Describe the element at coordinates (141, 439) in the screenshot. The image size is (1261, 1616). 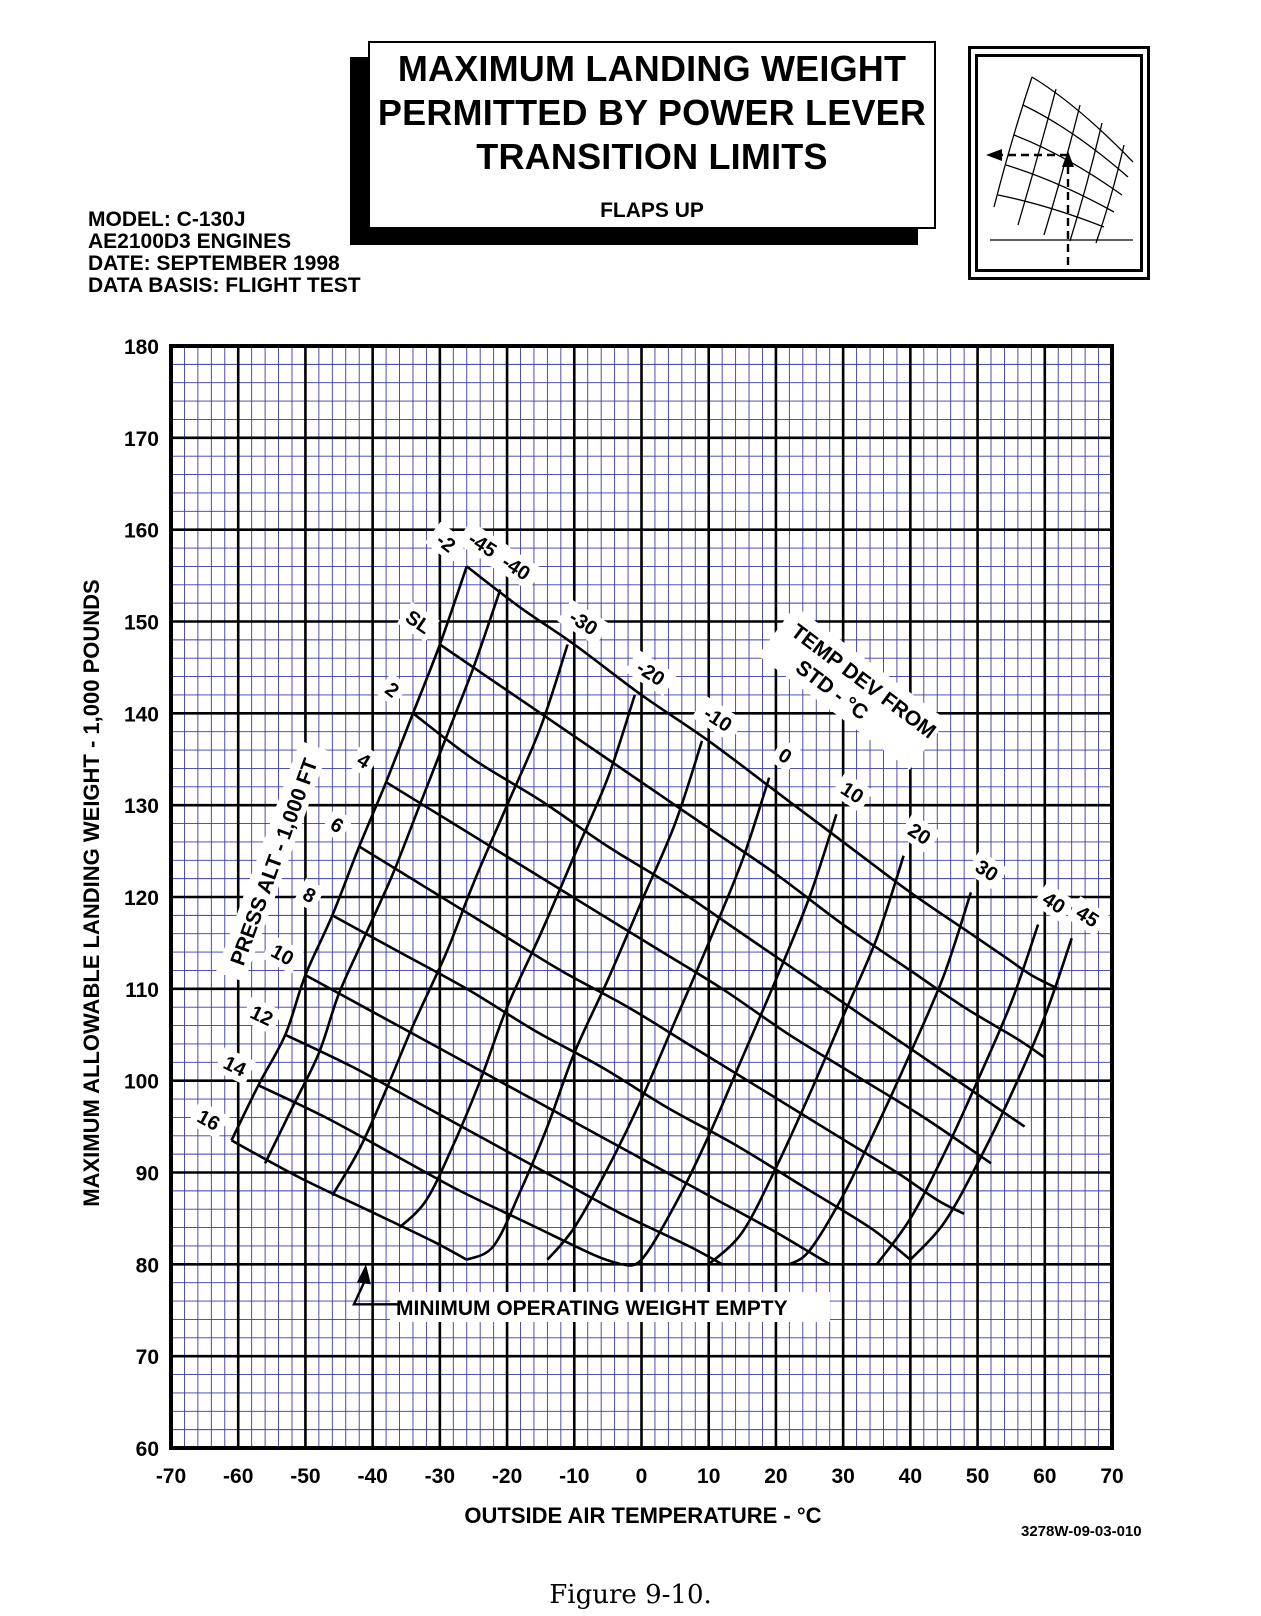
I see `y-tick-label: 170` at that location.